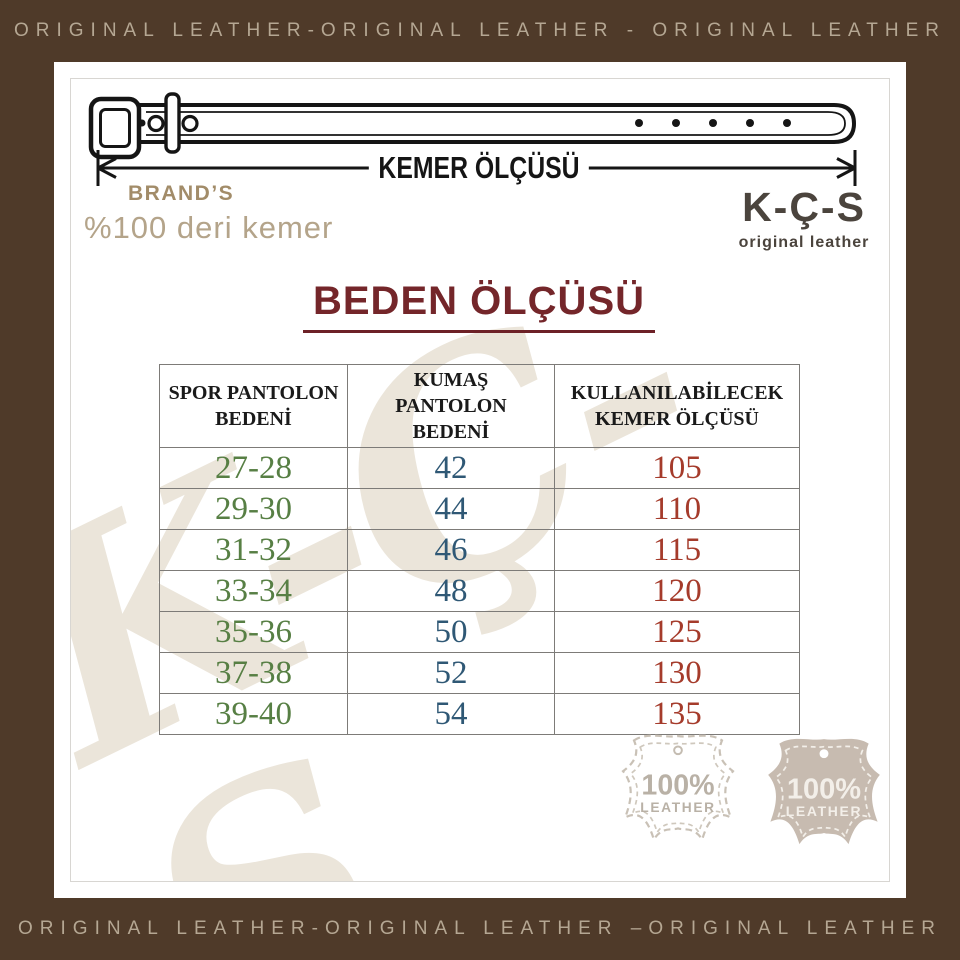 This screenshot has width=960, height=960. I want to click on cell-belt: 125, so click(677, 632).